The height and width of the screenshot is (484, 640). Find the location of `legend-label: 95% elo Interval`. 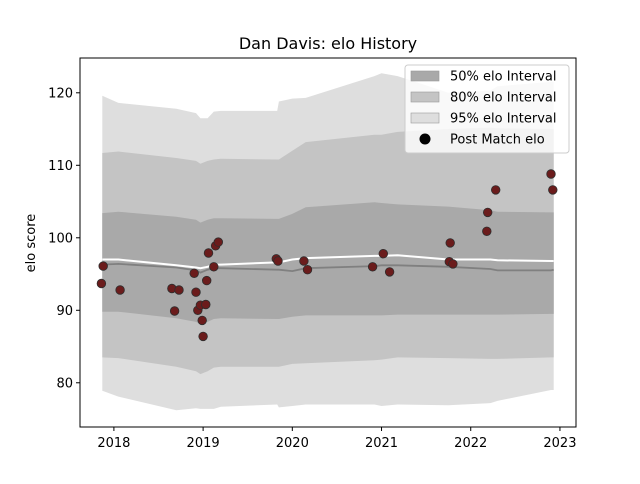

legend-label: 95% elo Interval is located at coordinates (503, 119).